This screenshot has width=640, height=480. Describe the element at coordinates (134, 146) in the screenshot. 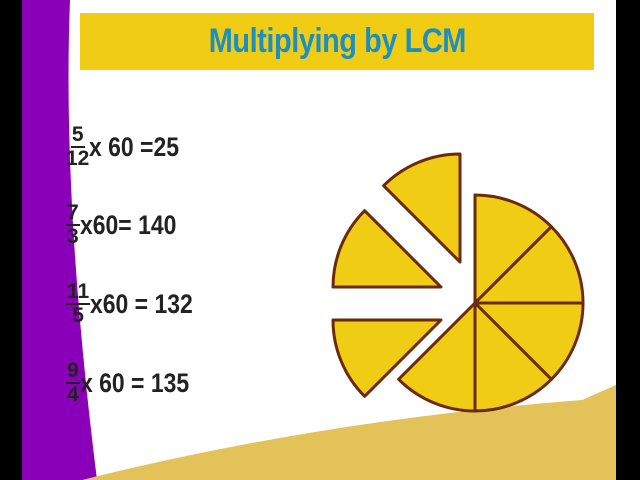

I see `equation-text: x 60 =25` at that location.